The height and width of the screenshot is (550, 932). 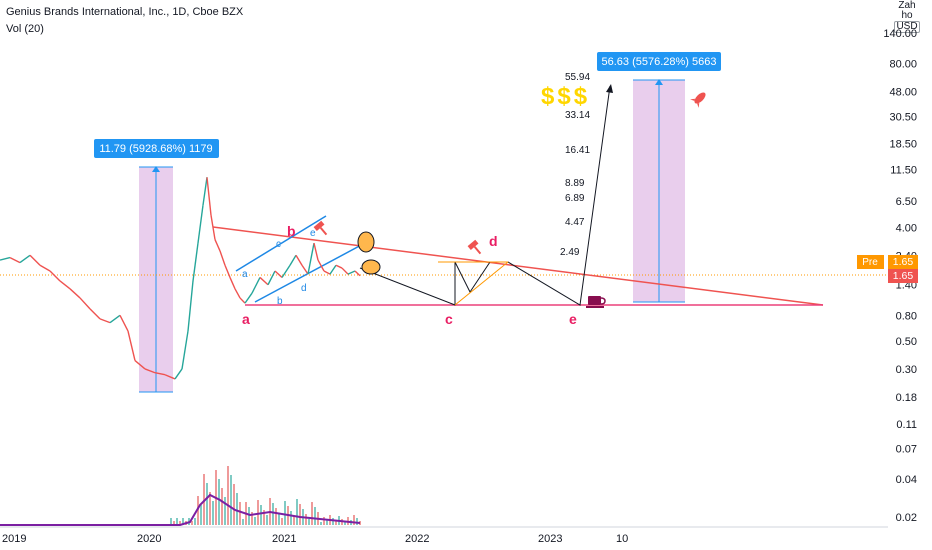 What do you see at coordinates (596, 302) in the screenshot?
I see `coffee-cup-icon` at bounding box center [596, 302].